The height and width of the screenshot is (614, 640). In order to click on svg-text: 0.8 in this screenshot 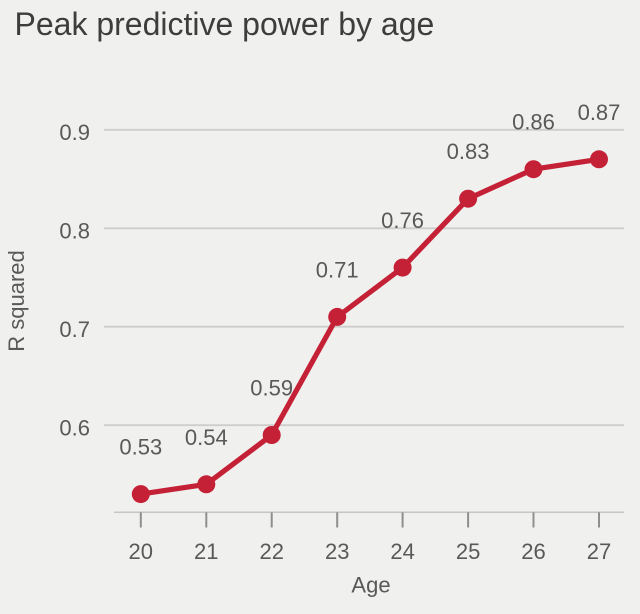, I will do `click(74, 231)`.